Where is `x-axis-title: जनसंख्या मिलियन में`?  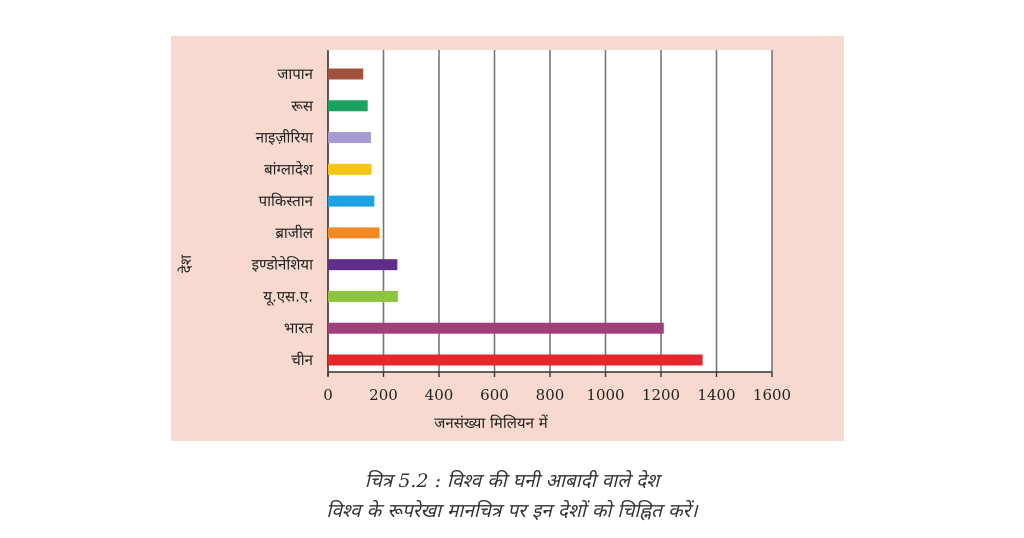 x-axis-title: जनसंख्या मिलियन में is located at coordinates (491, 423).